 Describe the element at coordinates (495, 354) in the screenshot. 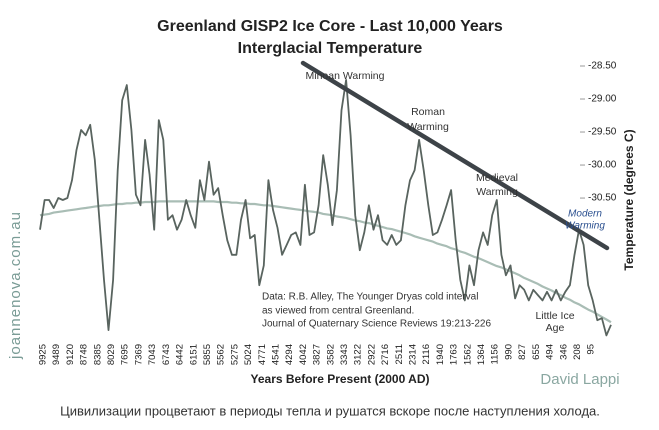

I see `x-tick-label: 1156` at that location.